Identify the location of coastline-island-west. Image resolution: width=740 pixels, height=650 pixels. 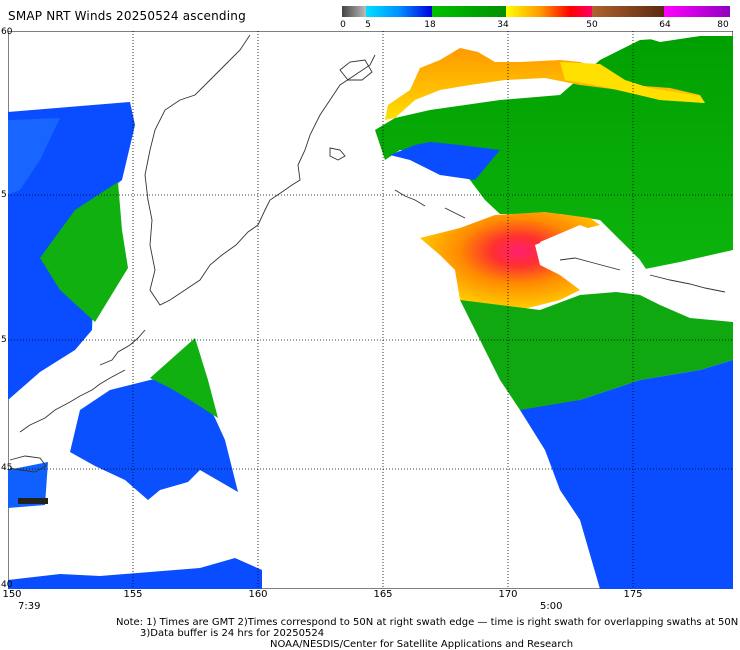
(28, 464).